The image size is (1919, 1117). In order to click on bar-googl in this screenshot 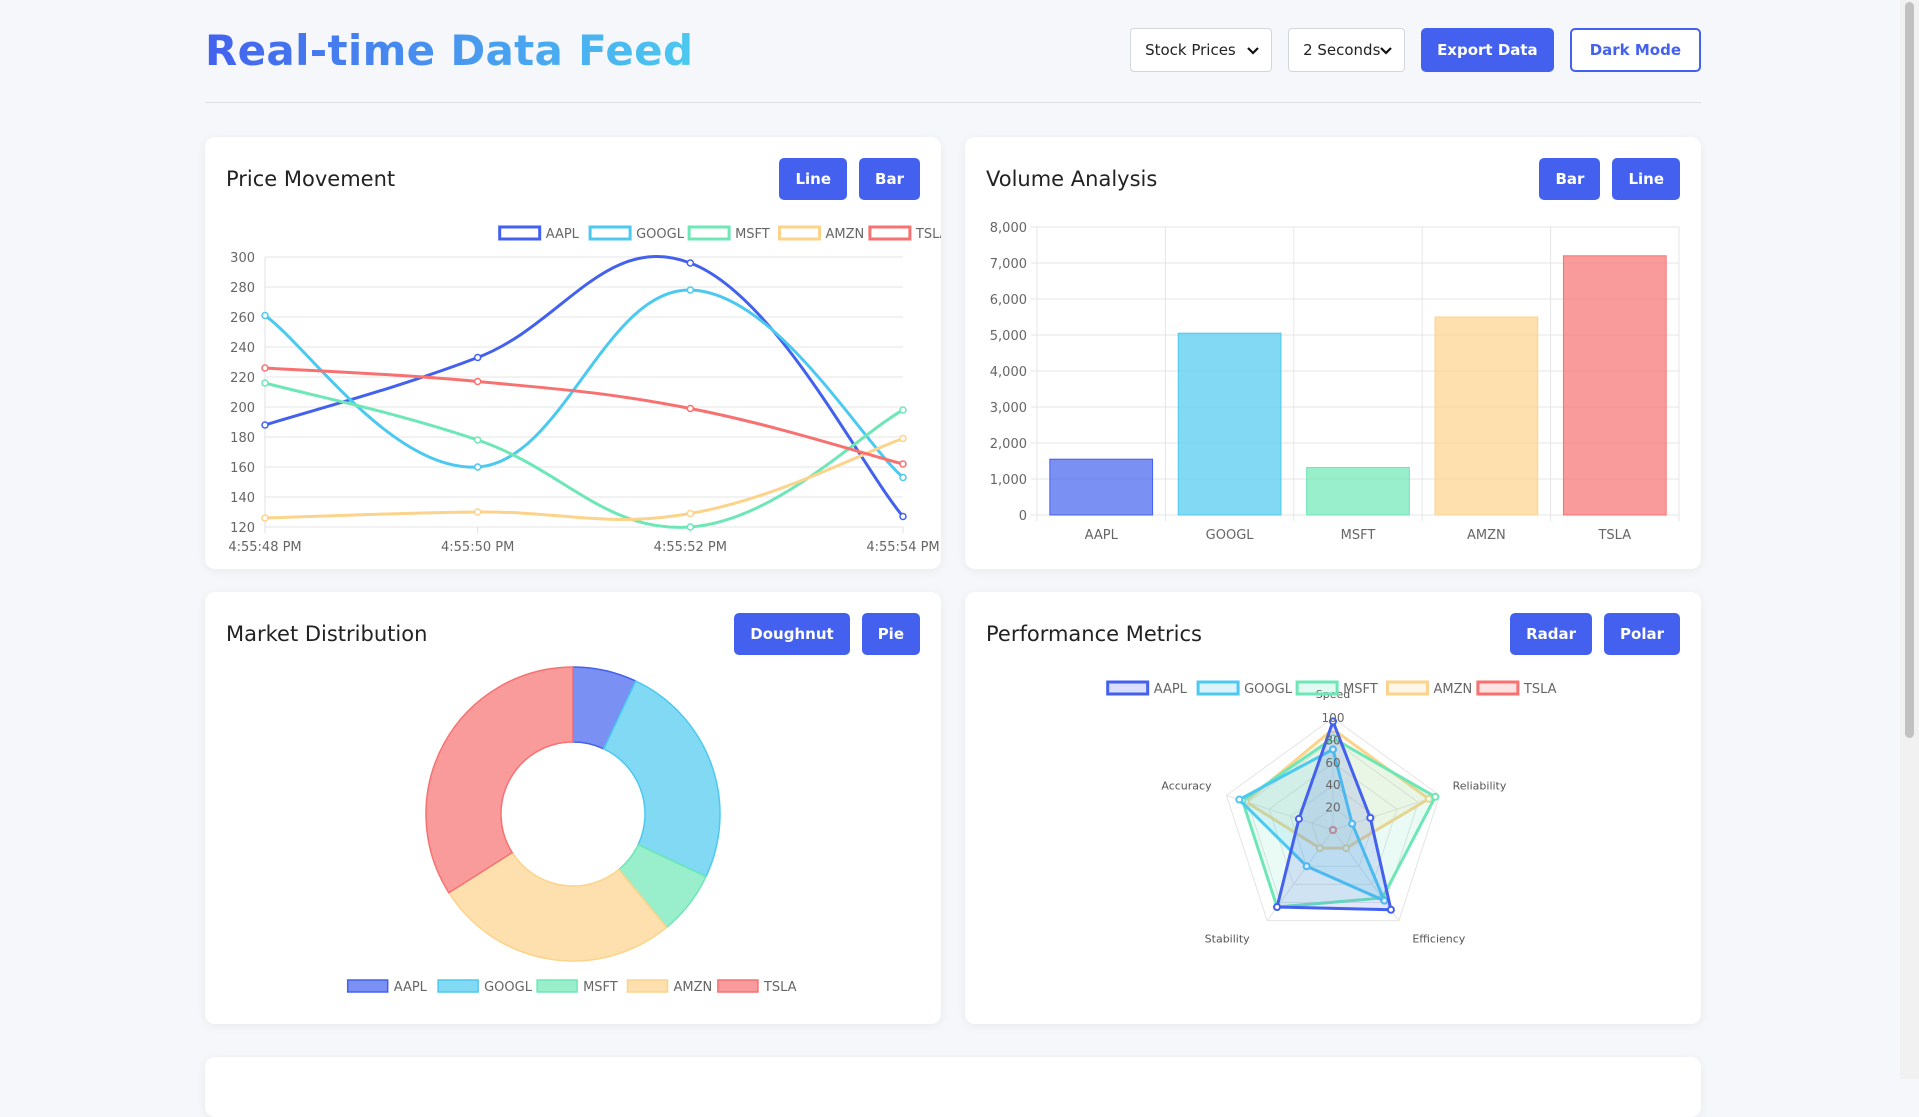, I will do `click(1229, 424)`.